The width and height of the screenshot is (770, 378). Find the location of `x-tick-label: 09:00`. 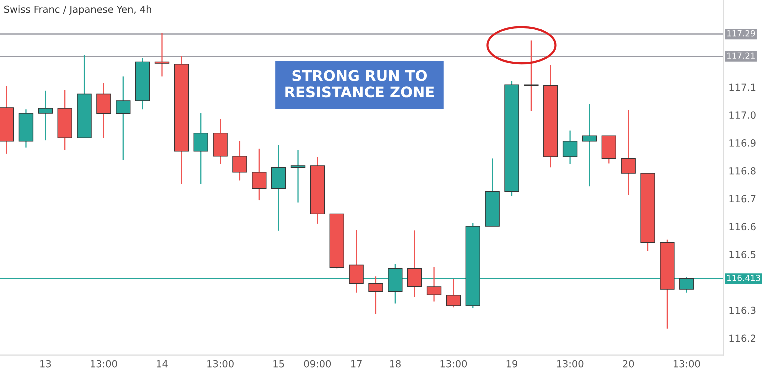

x-tick-label: 09:00 is located at coordinates (318, 364).